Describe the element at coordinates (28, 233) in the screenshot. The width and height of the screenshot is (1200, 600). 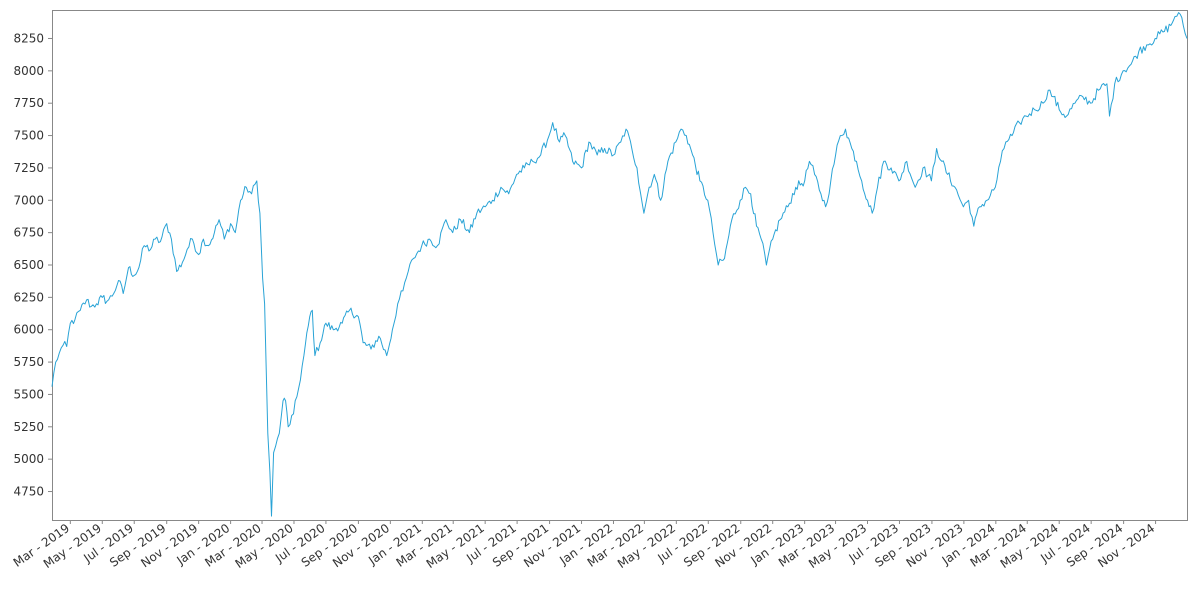
I see `y-tick-label: 6750` at that location.